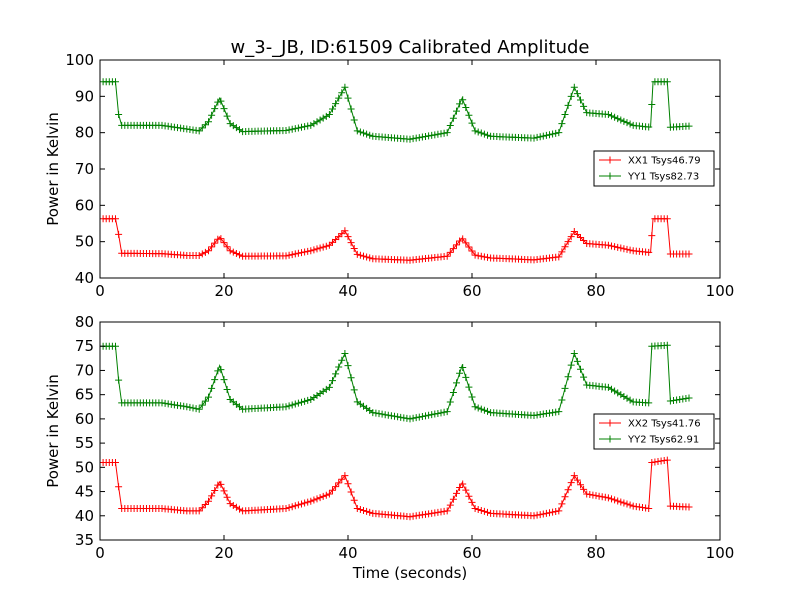 This screenshot has width=800, height=600. What do you see at coordinates (610, 423) in the screenshot?
I see `legend-marker` at bounding box center [610, 423].